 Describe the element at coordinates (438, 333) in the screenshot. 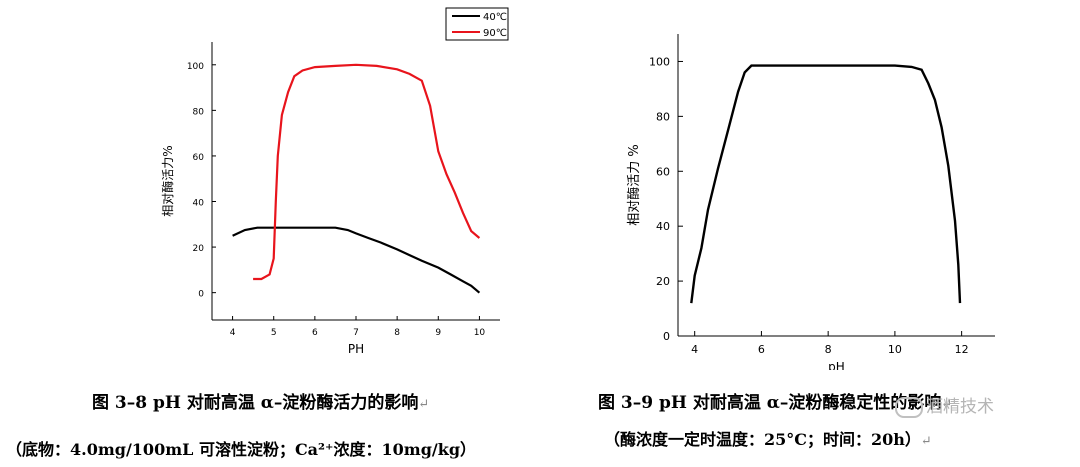

I see `x-tick-label: 9` at that location.